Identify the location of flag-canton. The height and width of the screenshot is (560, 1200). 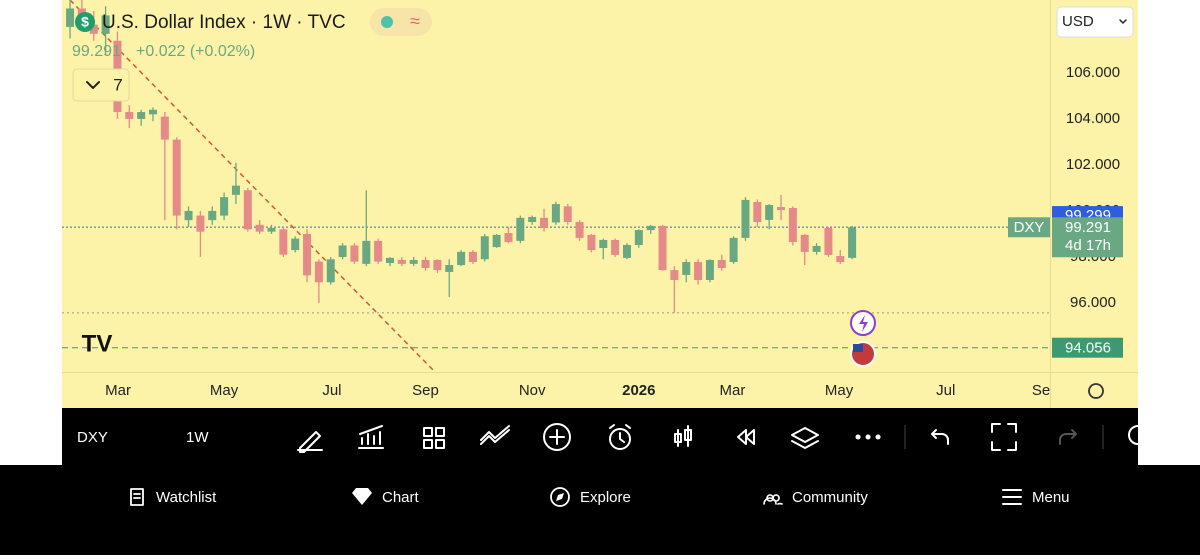
(858, 348).